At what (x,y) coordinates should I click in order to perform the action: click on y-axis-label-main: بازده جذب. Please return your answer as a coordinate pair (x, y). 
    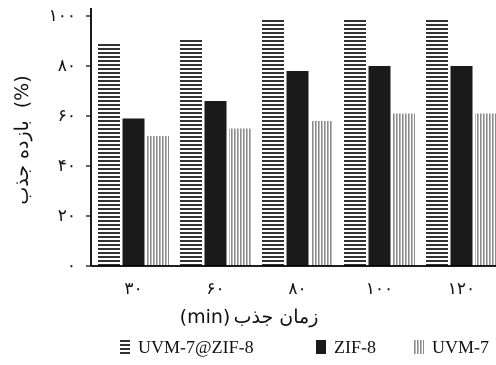
    Looking at the image, I should click on (22, 162).